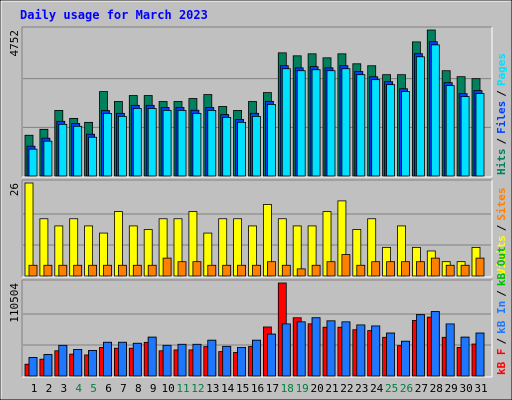  What do you see at coordinates (501, 266) in the screenshot?
I see `legend-entry: kB Out` at bounding box center [501, 266].